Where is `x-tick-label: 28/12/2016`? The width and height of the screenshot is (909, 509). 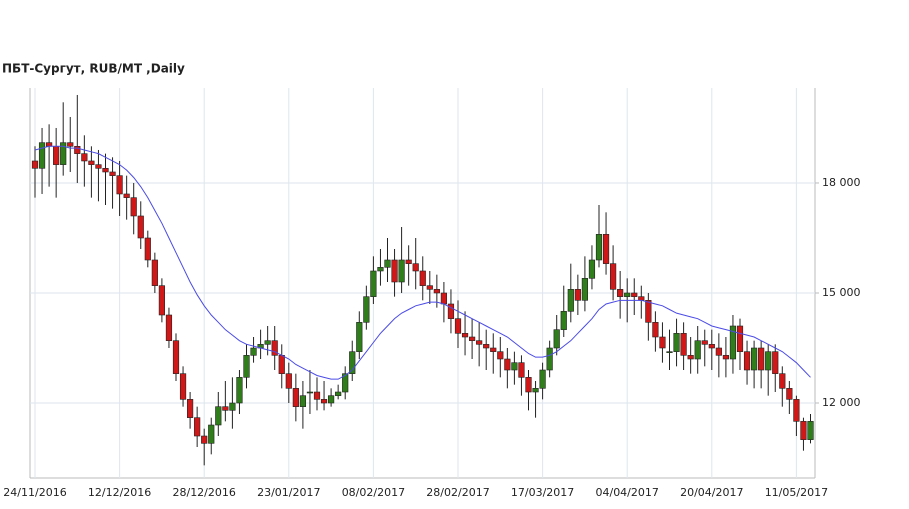
x-tick-label: 28/12/2016 is located at coordinates (203, 492).